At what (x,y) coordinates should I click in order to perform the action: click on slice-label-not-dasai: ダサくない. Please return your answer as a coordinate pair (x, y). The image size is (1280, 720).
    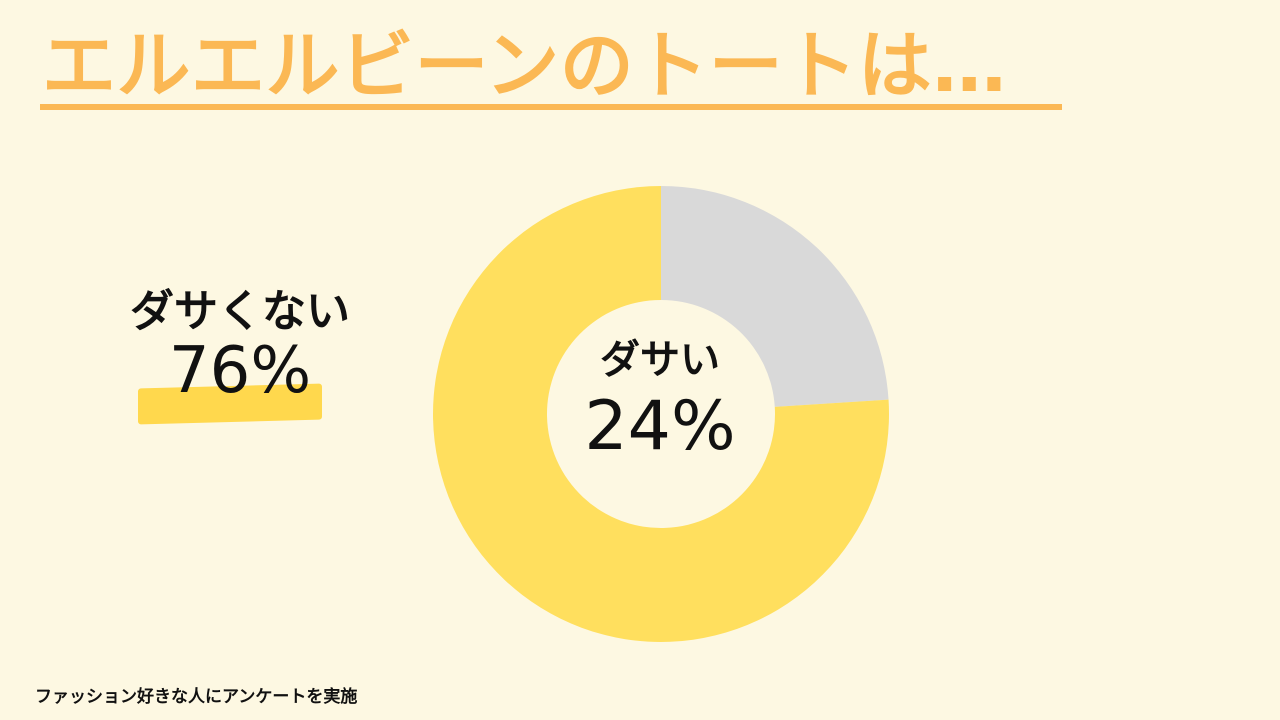
    Looking at the image, I should click on (240, 311).